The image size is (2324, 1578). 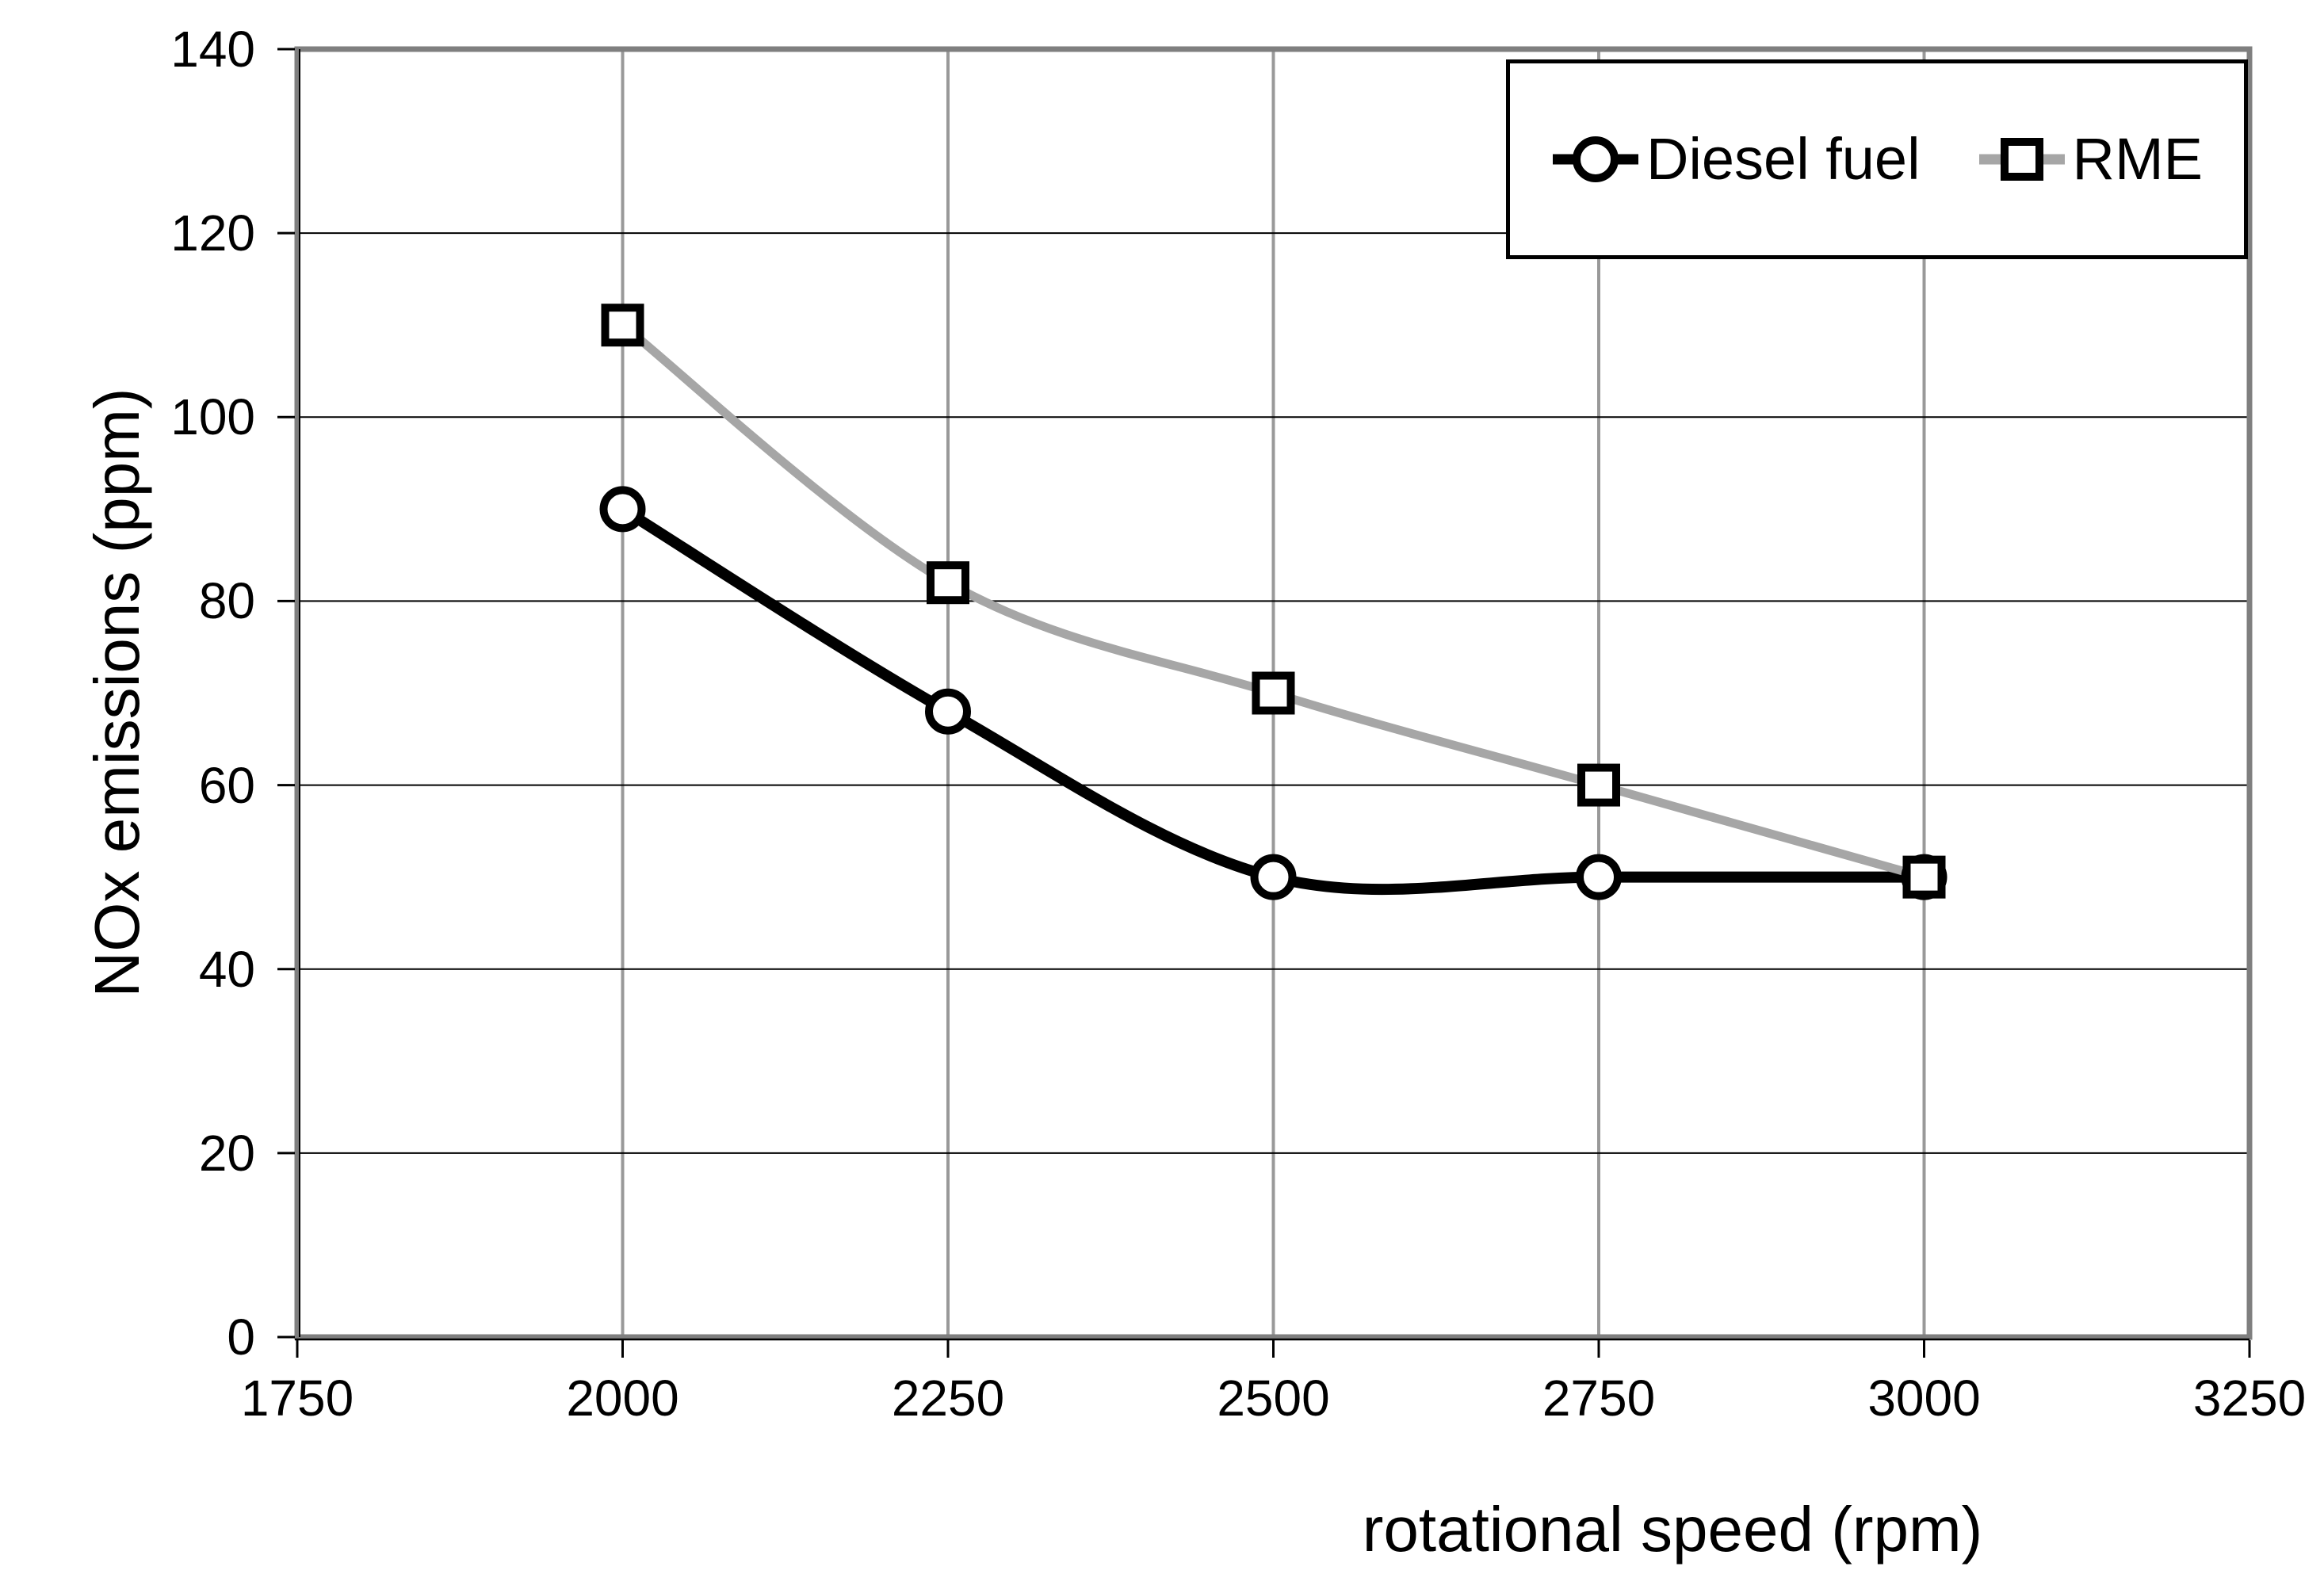 I want to click on legend-item-rme: RME, so click(x=2090, y=160).